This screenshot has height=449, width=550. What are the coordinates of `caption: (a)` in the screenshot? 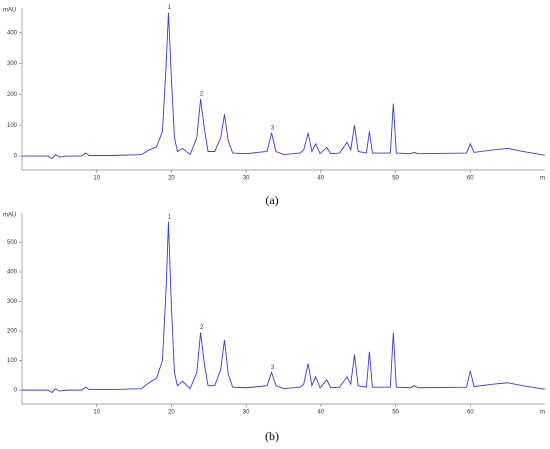 It's located at (271, 200).